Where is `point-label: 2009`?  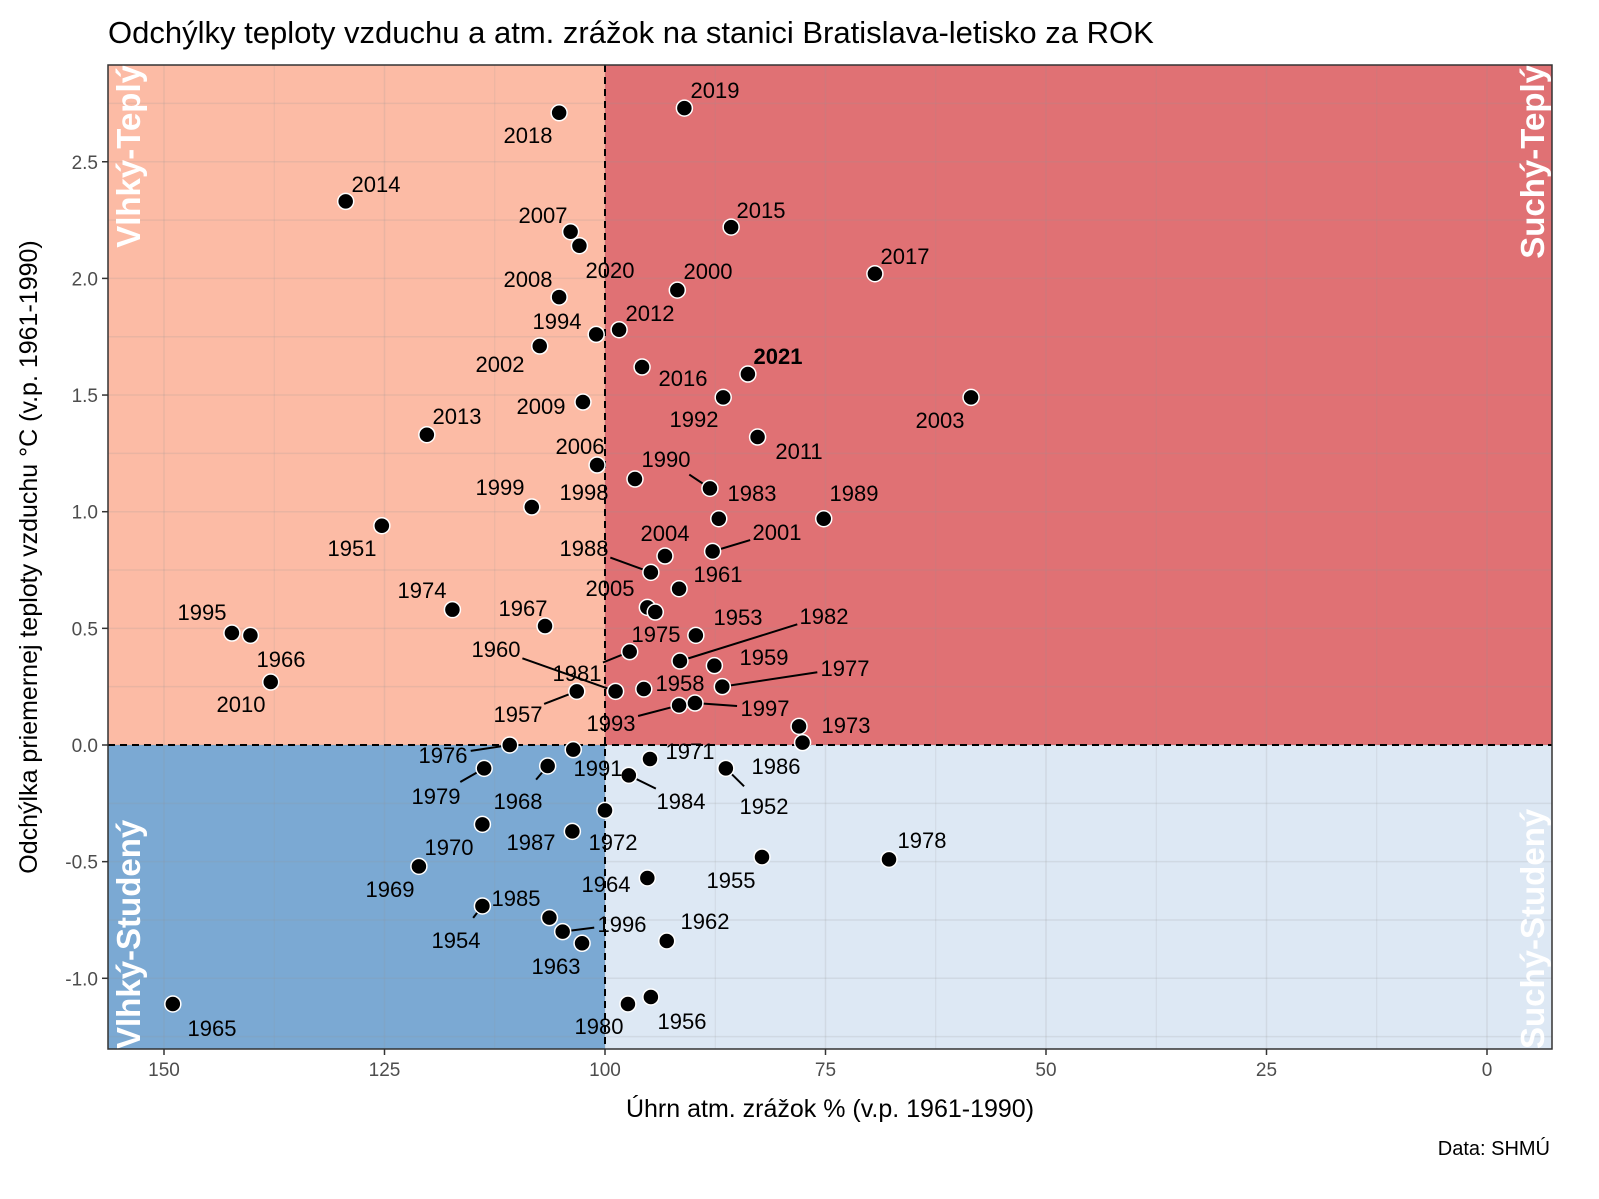 point-label: 2009 is located at coordinates (541, 406).